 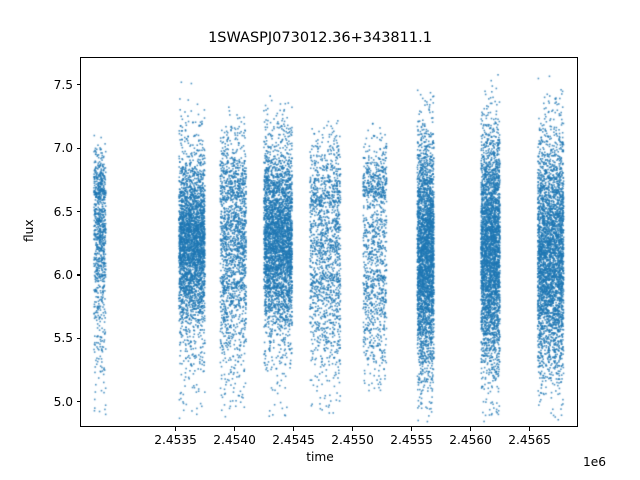 What do you see at coordinates (63, 338) in the screenshot?
I see `y-tick-label: 5.5` at bounding box center [63, 338].